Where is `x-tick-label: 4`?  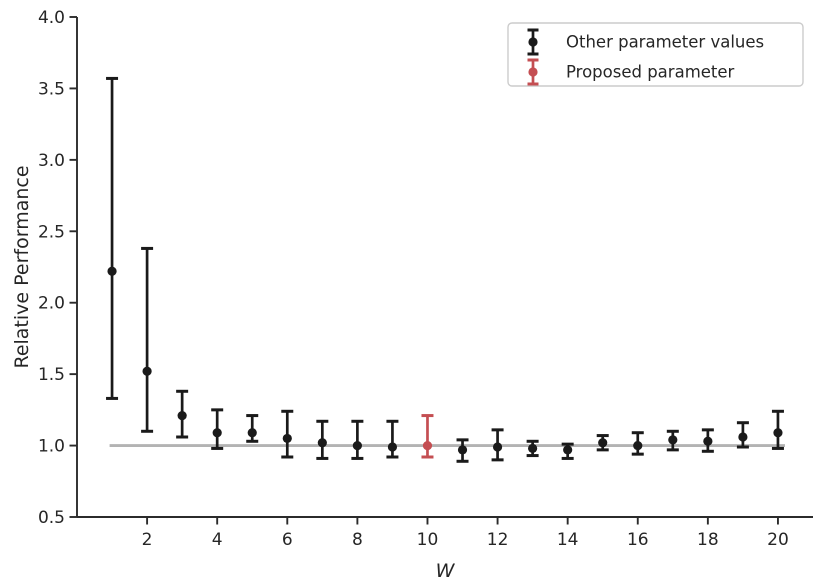 x-tick-label: 4 is located at coordinates (217, 540).